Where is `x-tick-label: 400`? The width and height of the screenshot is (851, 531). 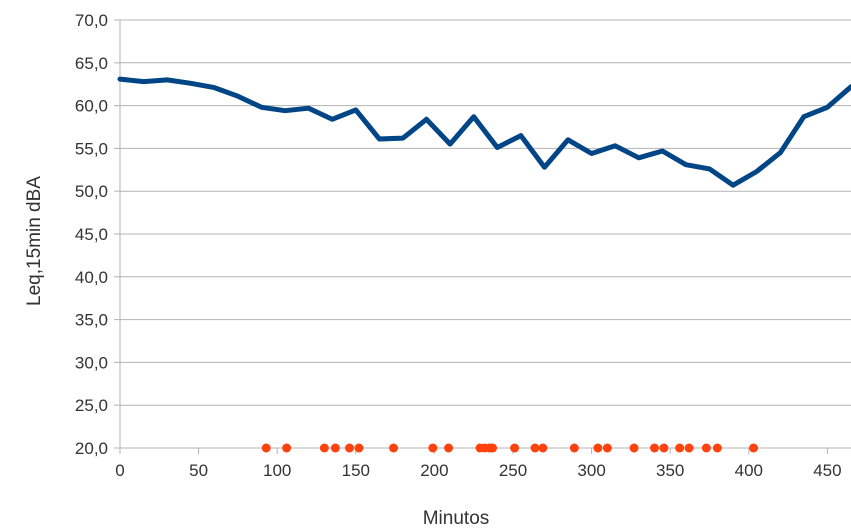
x-tick-label: 400 is located at coordinates (749, 470).